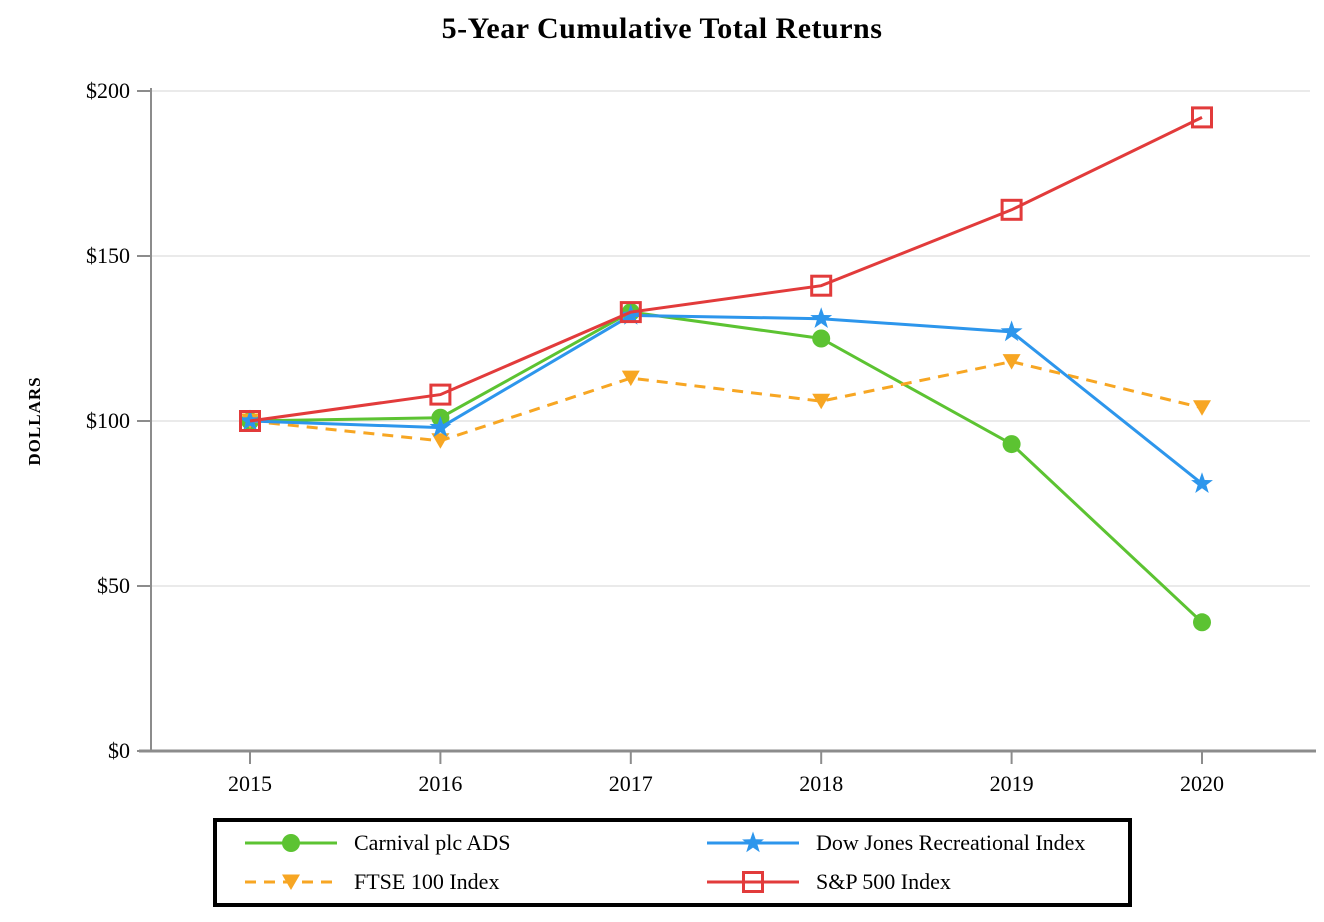 This screenshot has width=1324, height=922. Describe the element at coordinates (108, 255) in the screenshot. I see `svg-text: $150` at that location.